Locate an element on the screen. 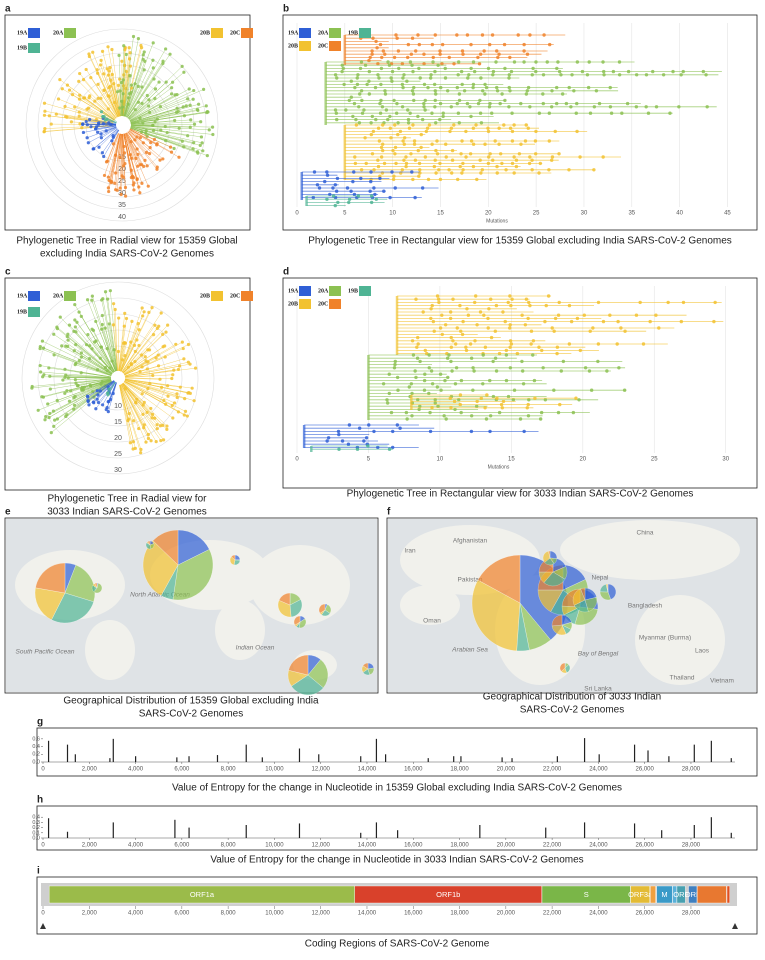 This screenshot has height=960, width=765. coding-region is located at coordinates (664, 894).